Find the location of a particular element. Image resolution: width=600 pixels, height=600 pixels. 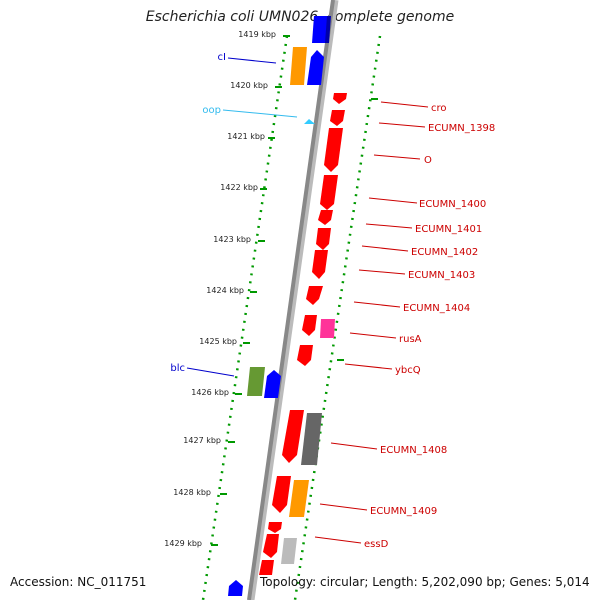

gene-arrow-O is located at coordinates (333, 150).